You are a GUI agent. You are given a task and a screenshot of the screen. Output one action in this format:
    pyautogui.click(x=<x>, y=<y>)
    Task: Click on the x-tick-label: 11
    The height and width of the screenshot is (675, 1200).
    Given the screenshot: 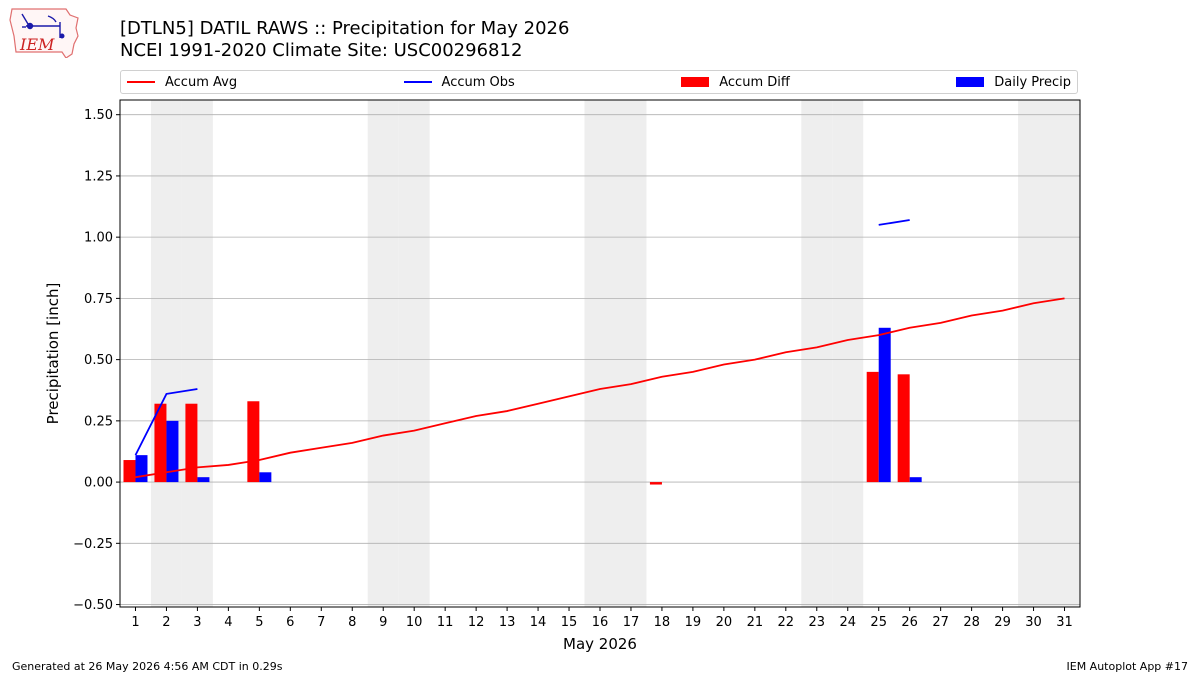 What is the action you would take?
    pyautogui.click(x=445, y=622)
    